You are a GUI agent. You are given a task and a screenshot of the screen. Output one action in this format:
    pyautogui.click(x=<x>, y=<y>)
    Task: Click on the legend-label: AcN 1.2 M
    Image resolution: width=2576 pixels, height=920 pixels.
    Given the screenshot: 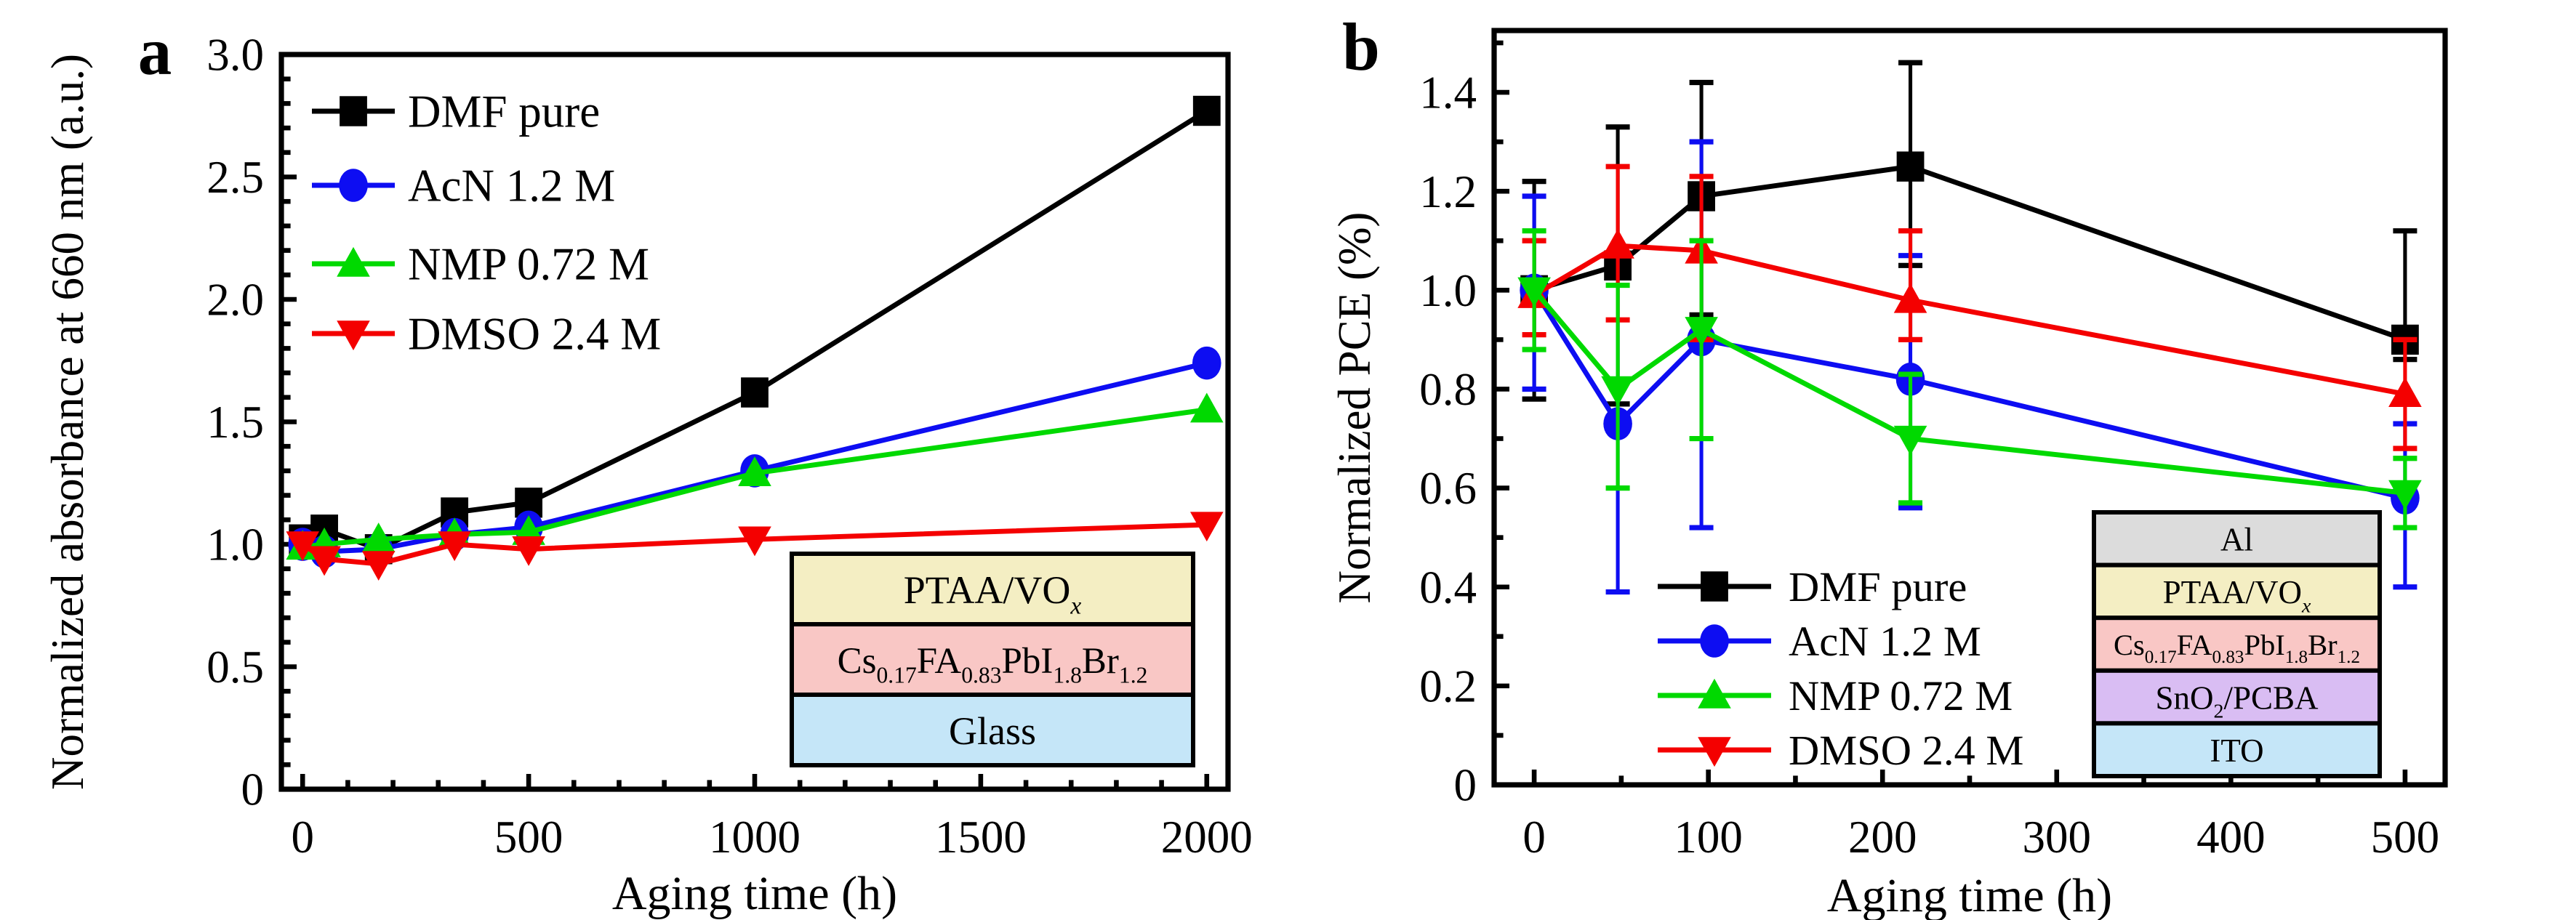 What is the action you would take?
    pyautogui.click(x=1885, y=641)
    